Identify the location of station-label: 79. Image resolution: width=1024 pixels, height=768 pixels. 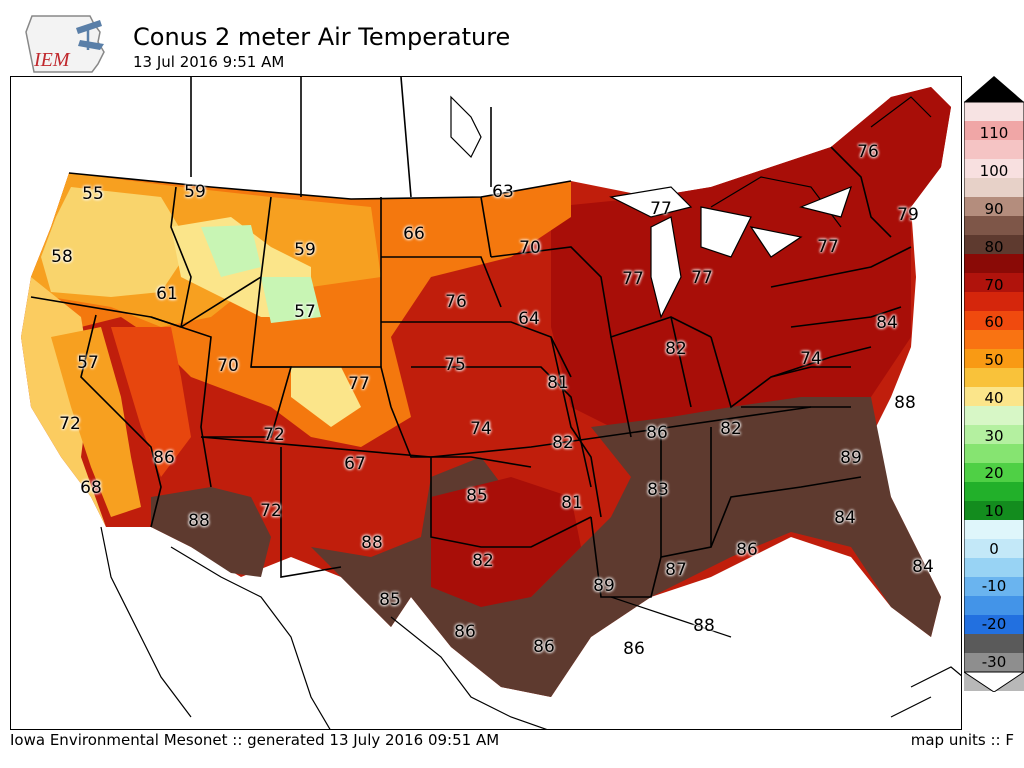
(908, 215).